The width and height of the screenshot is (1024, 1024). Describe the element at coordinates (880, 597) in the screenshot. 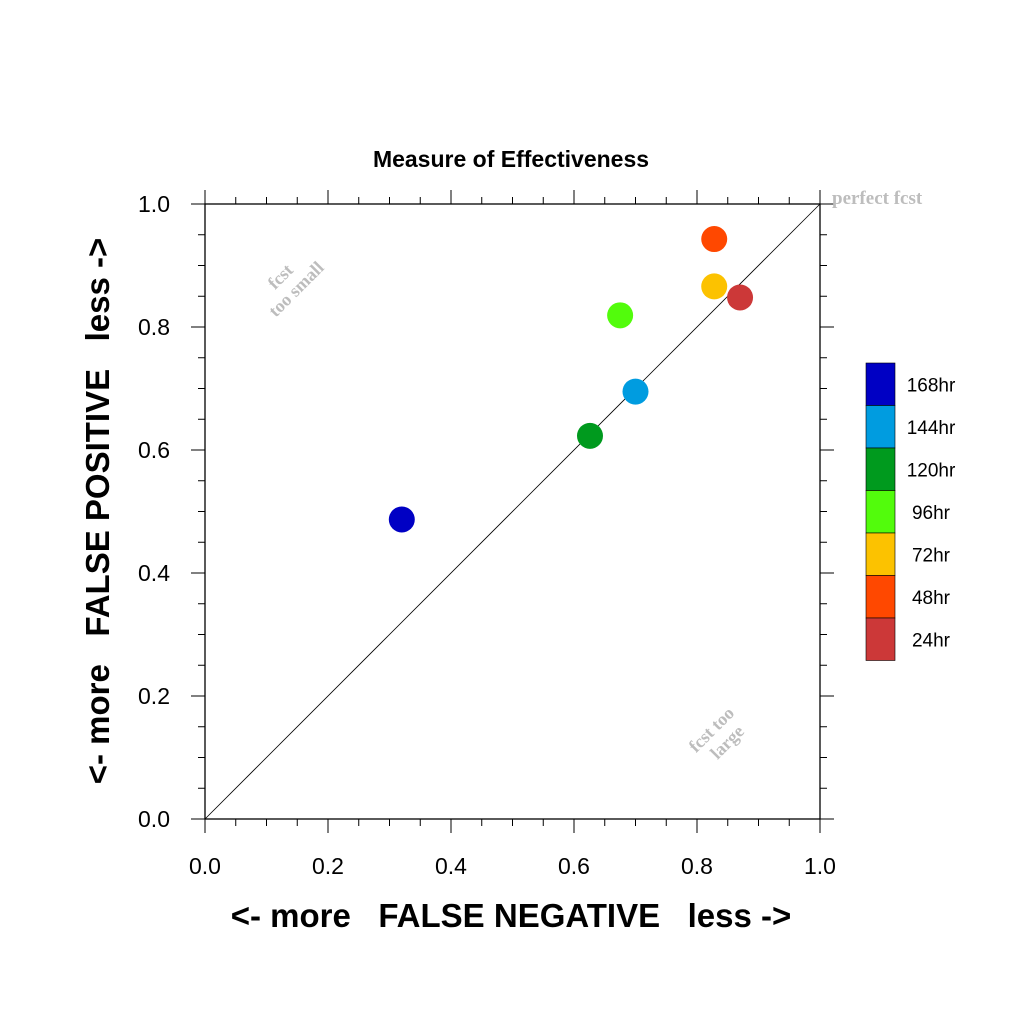

I see `legend-swatch-48hr` at that location.